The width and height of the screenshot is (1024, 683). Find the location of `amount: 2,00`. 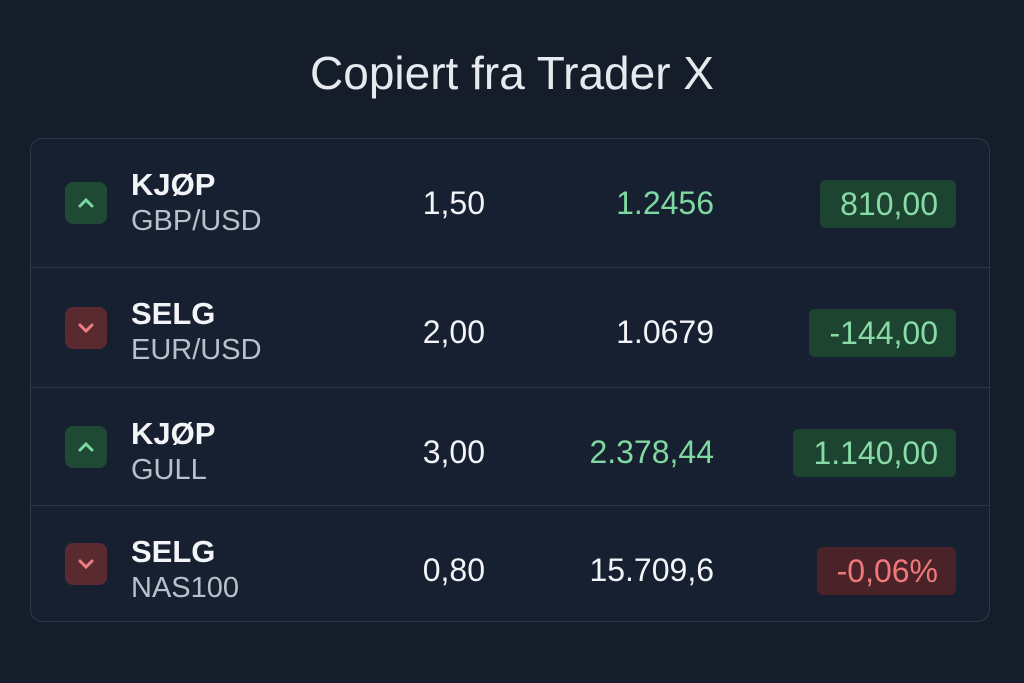

amount: 2,00 is located at coordinates (453, 332).